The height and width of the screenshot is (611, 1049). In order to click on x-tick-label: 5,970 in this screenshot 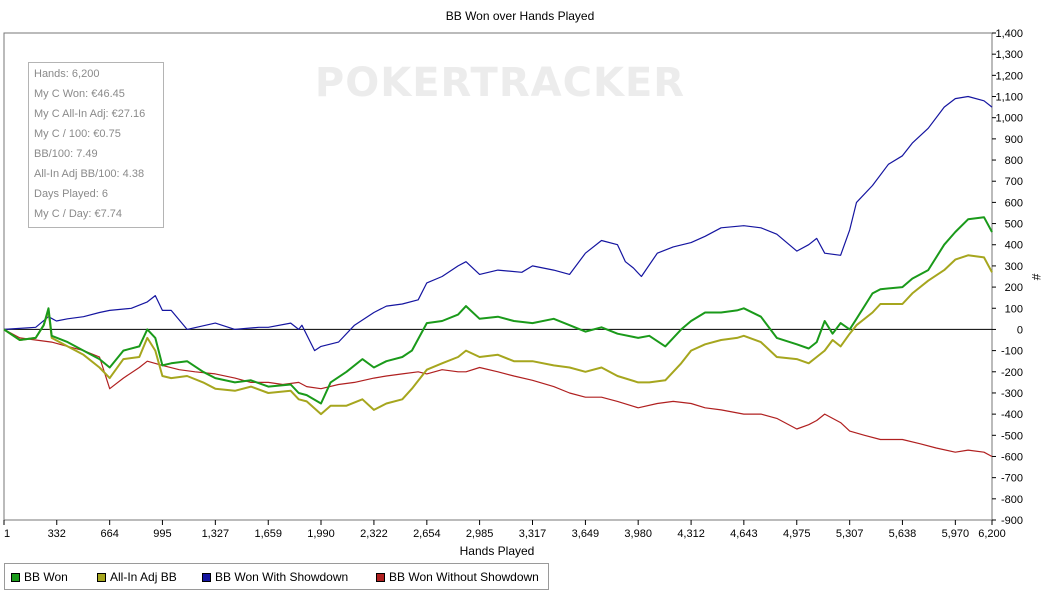, I will do `click(956, 534)`.